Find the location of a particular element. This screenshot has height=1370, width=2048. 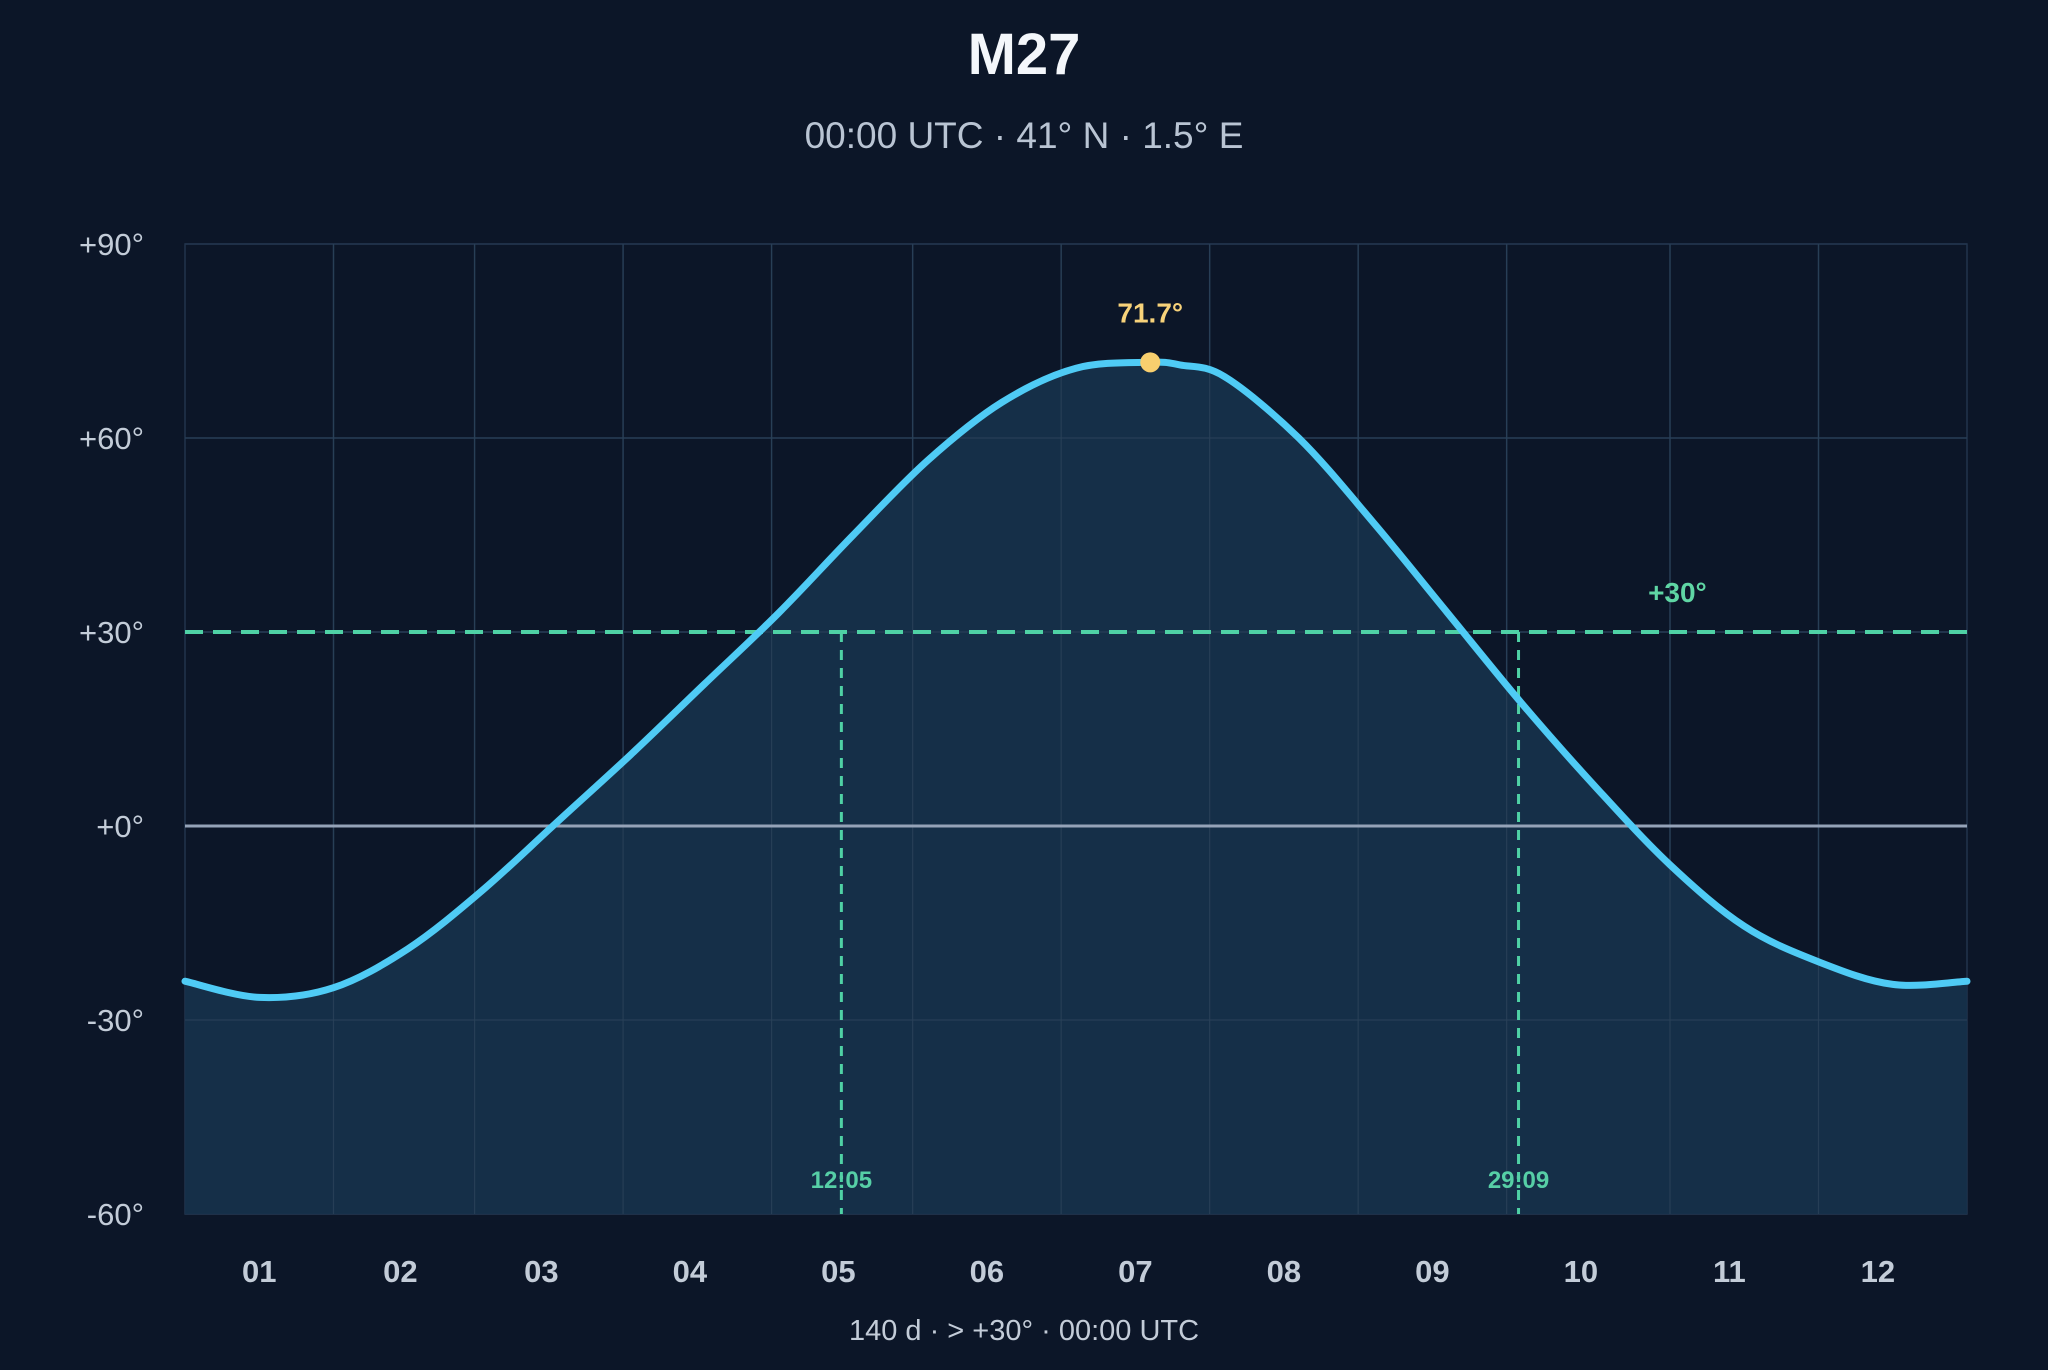

x-tick-label: 12 is located at coordinates (1878, 1271).